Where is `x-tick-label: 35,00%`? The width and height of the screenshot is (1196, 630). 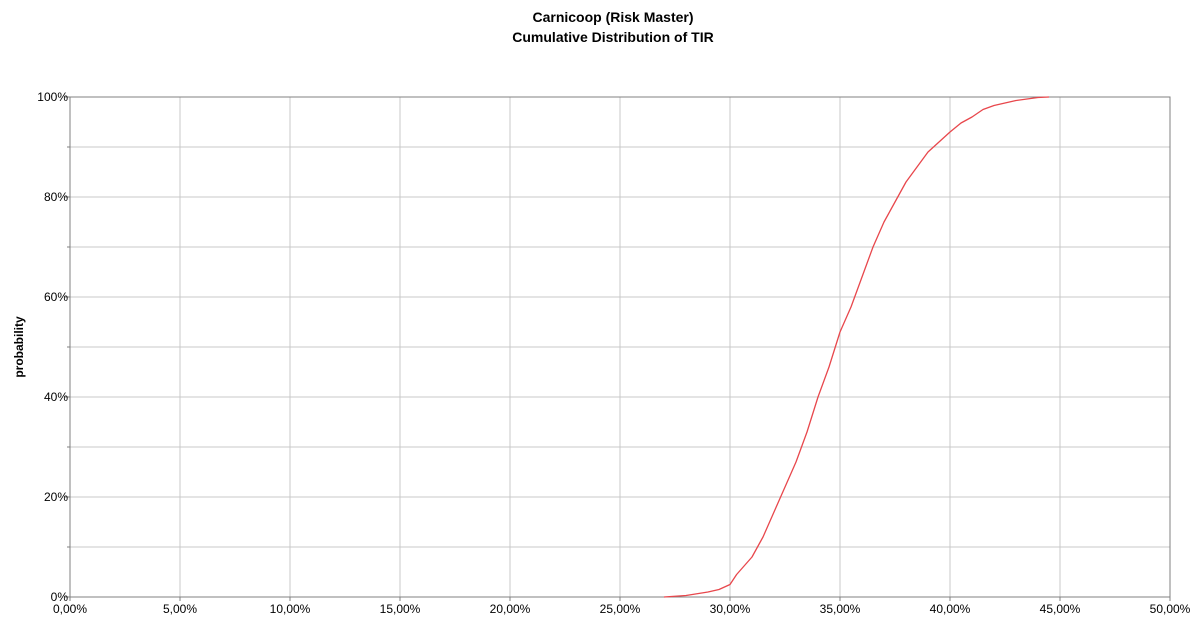
x-tick-label: 35,00% is located at coordinates (840, 609).